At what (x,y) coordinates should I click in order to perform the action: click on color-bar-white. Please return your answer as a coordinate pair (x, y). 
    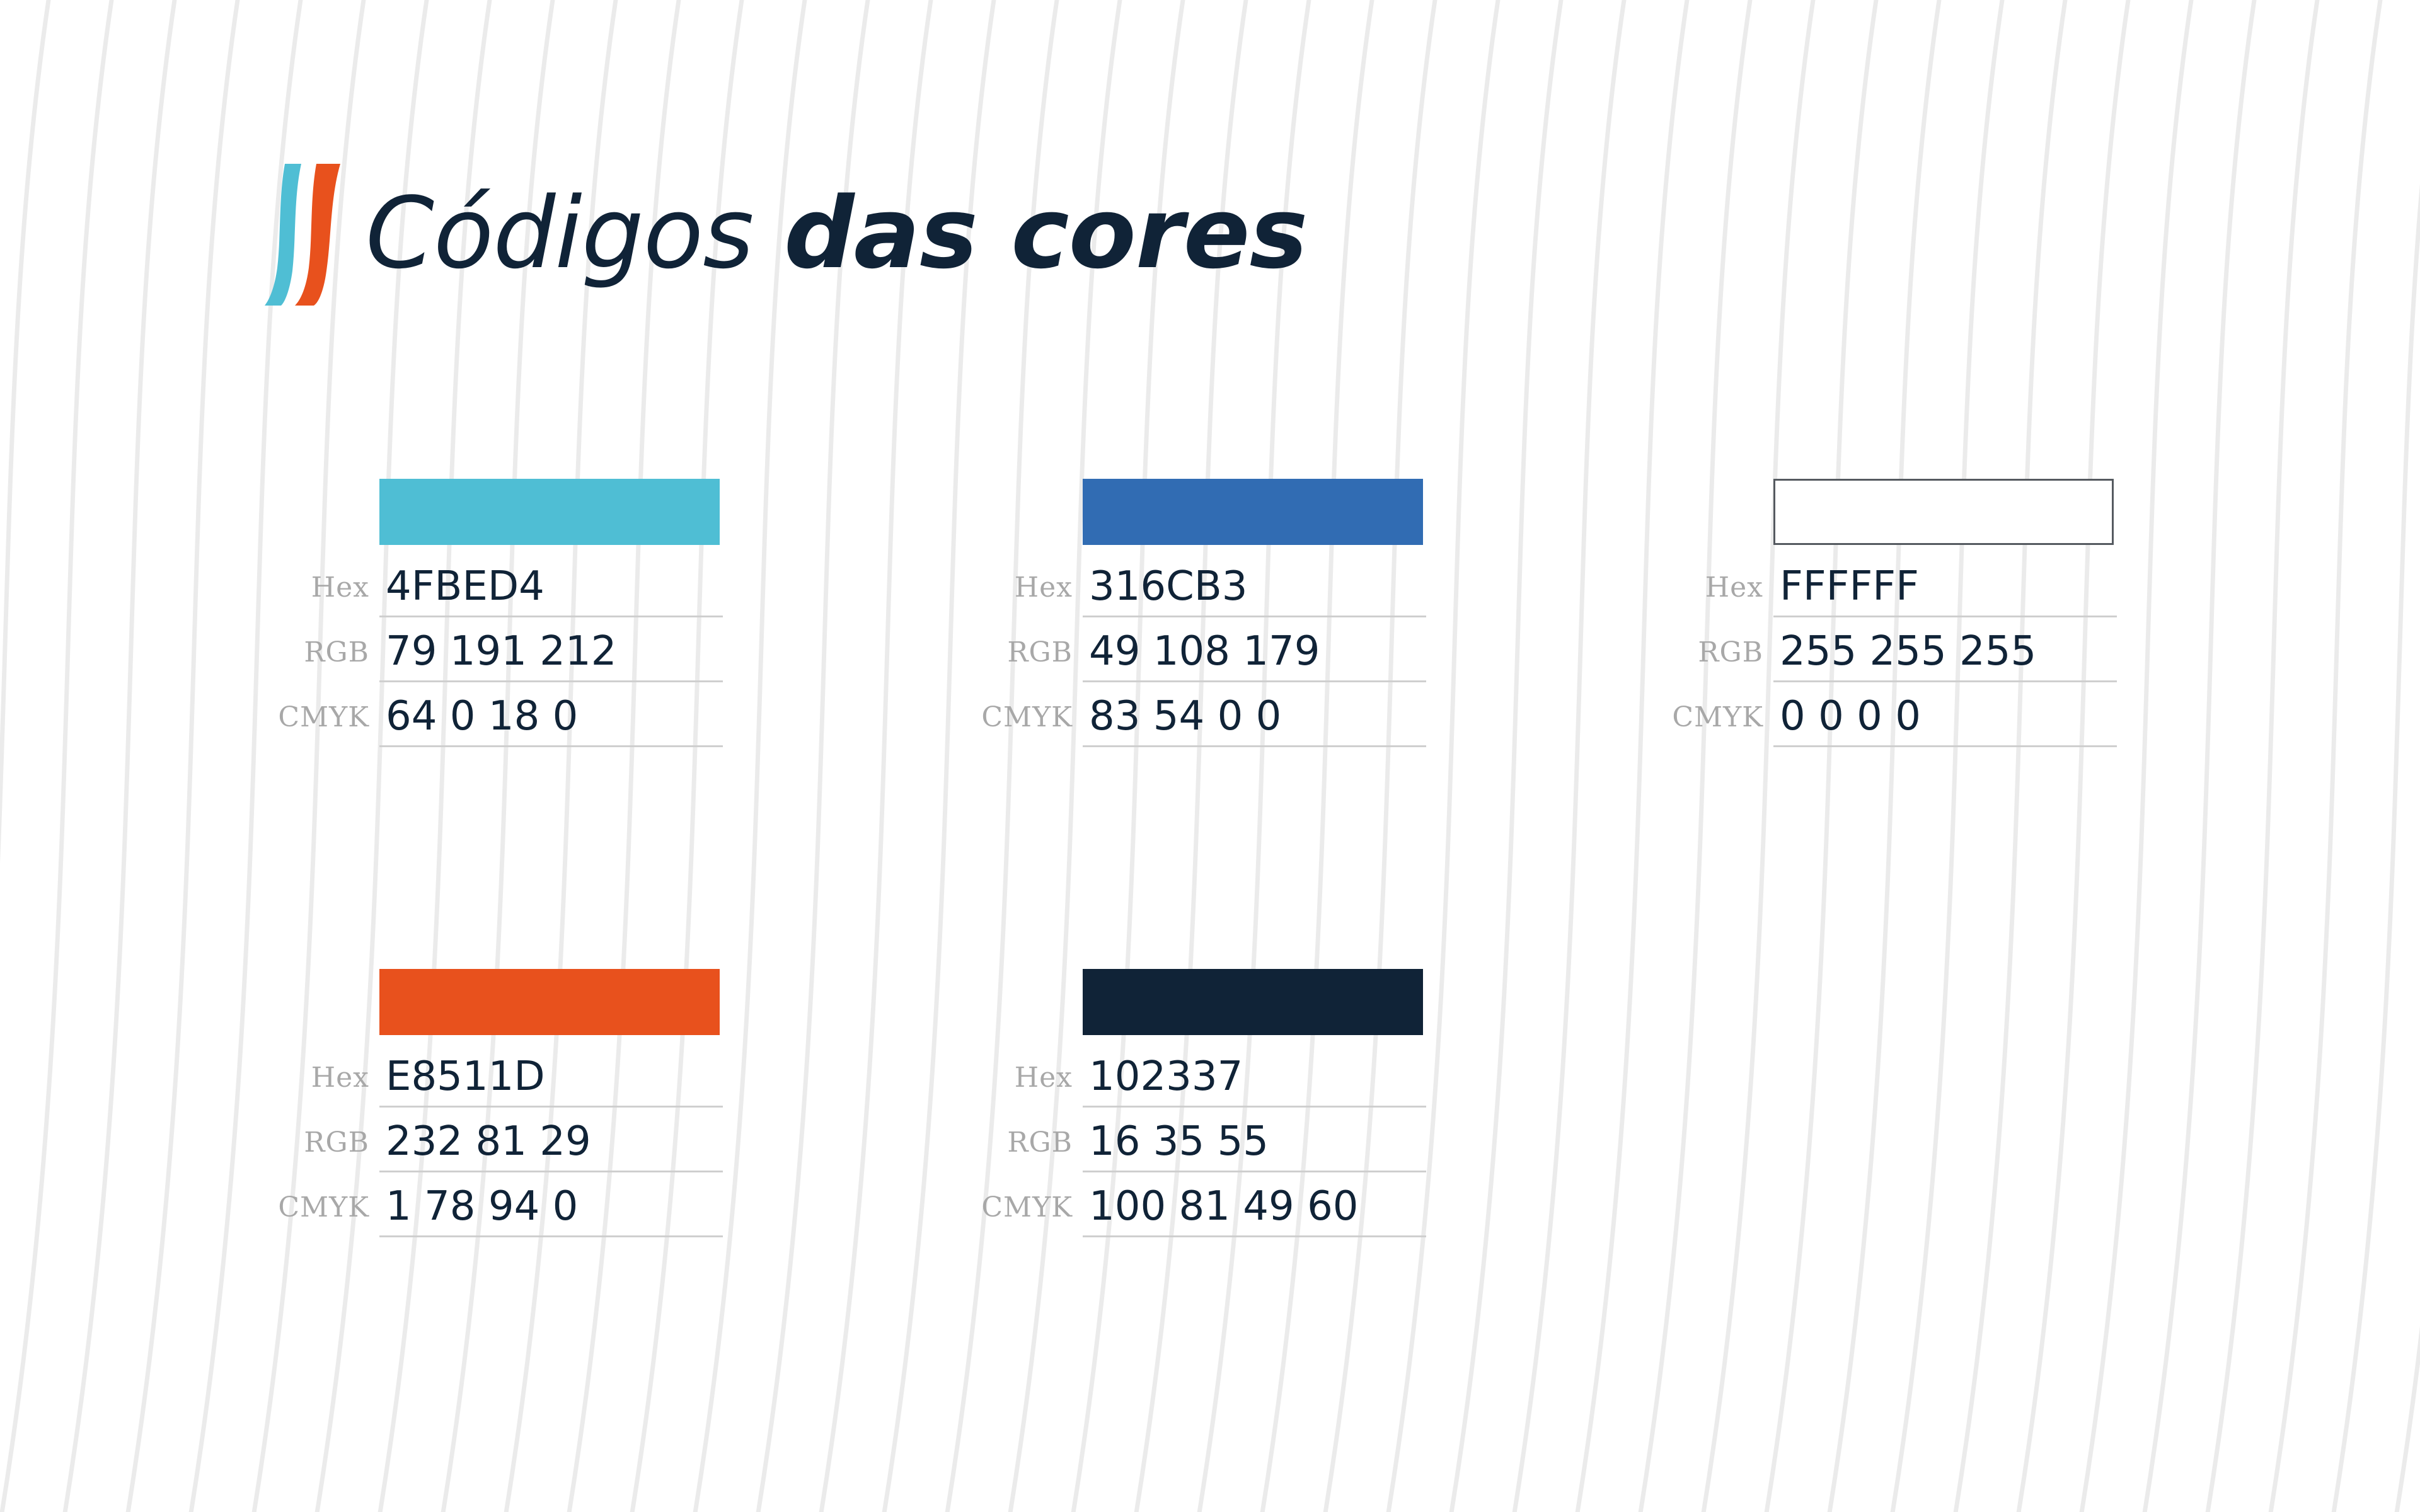
    Looking at the image, I should click on (1943, 512).